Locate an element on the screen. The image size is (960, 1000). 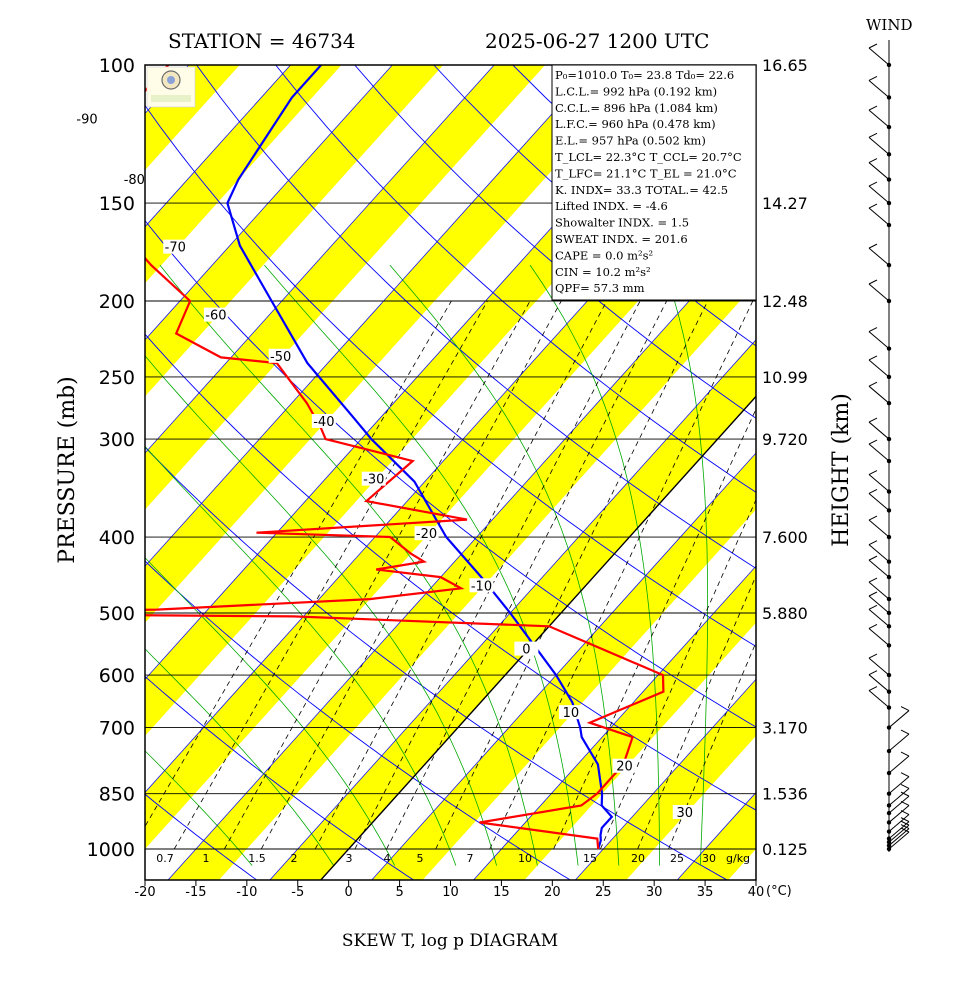
x-tick-label: 40 is located at coordinates (756, 892).